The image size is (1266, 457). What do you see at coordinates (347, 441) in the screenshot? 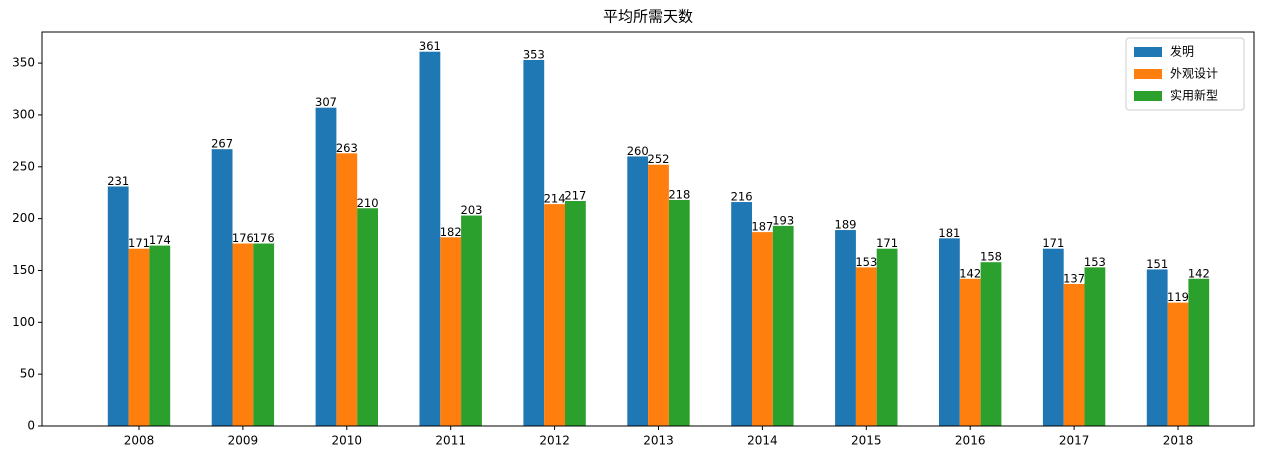
I see `x-tick-label: 2010` at bounding box center [347, 441].